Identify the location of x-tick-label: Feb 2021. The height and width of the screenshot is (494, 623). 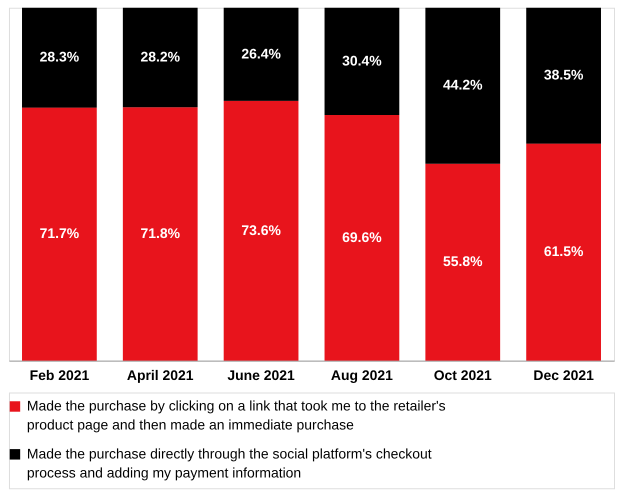
(60, 375).